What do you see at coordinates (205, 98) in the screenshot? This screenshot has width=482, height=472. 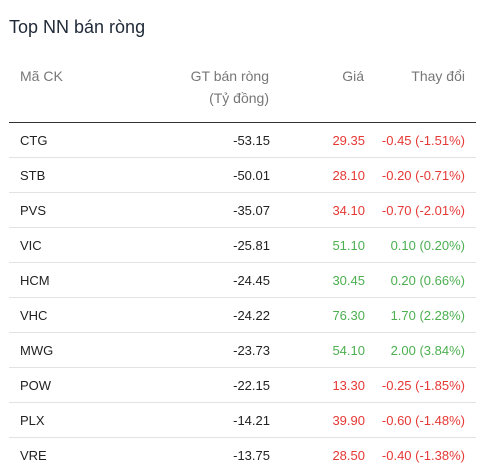 I see `column-header-net-value-line2: (Tỷ đồng)` at bounding box center [205, 98].